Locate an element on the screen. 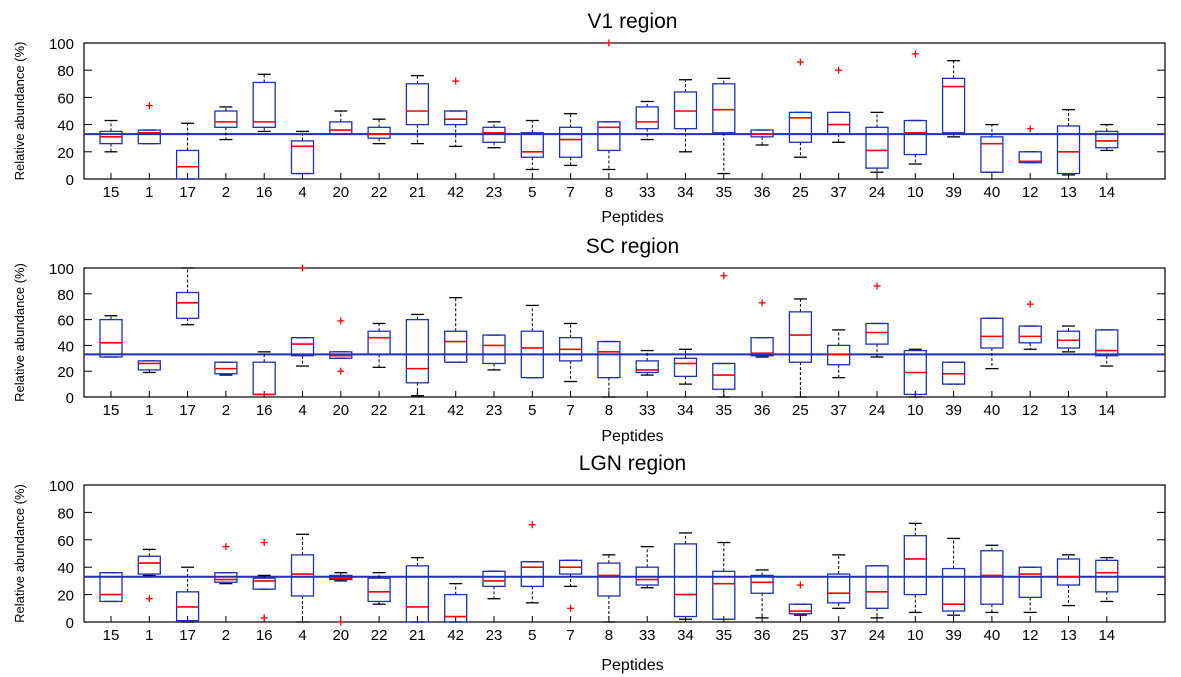  x-tick-label: 2 is located at coordinates (226, 192).